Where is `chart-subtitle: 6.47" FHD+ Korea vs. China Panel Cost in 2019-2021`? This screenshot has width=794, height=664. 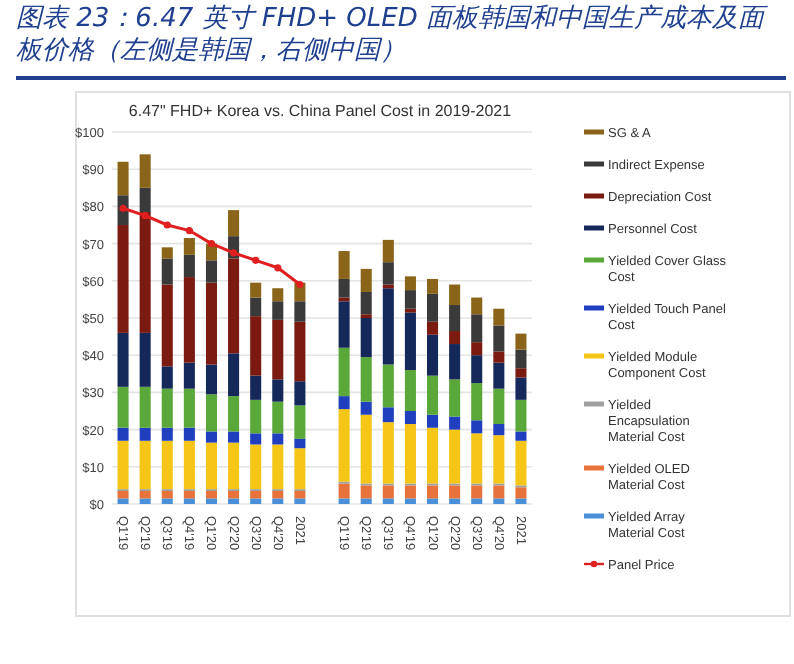
chart-subtitle: 6.47" FHD+ Korea vs. China Panel Cost in 2019-2021 is located at coordinates (320, 111).